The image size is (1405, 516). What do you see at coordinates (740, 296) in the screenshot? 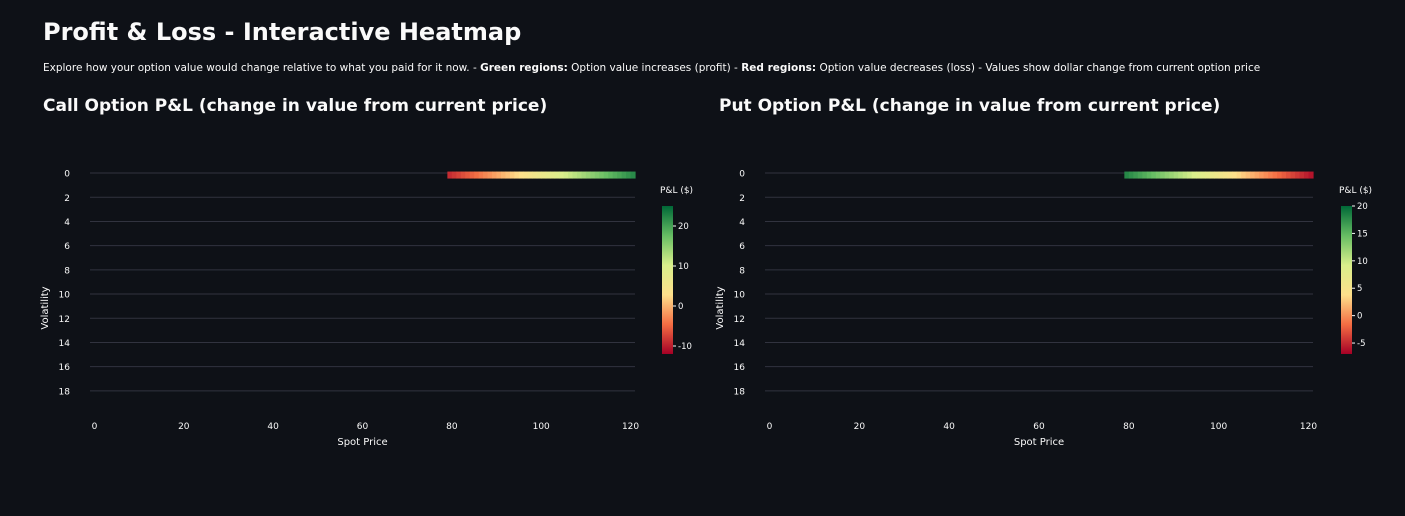
I see `put-ytick-label: 10` at bounding box center [740, 296].